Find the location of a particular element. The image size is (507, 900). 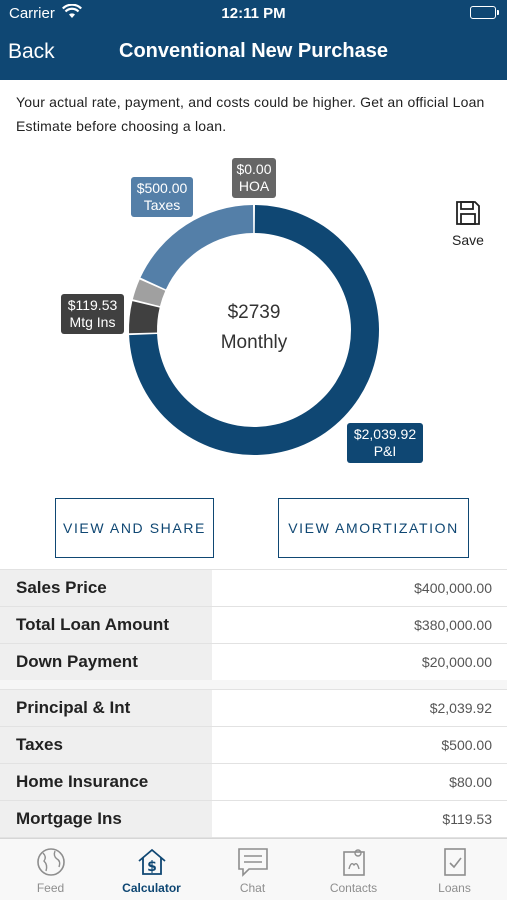

donut-center-label: Monthly is located at coordinates (254, 342).